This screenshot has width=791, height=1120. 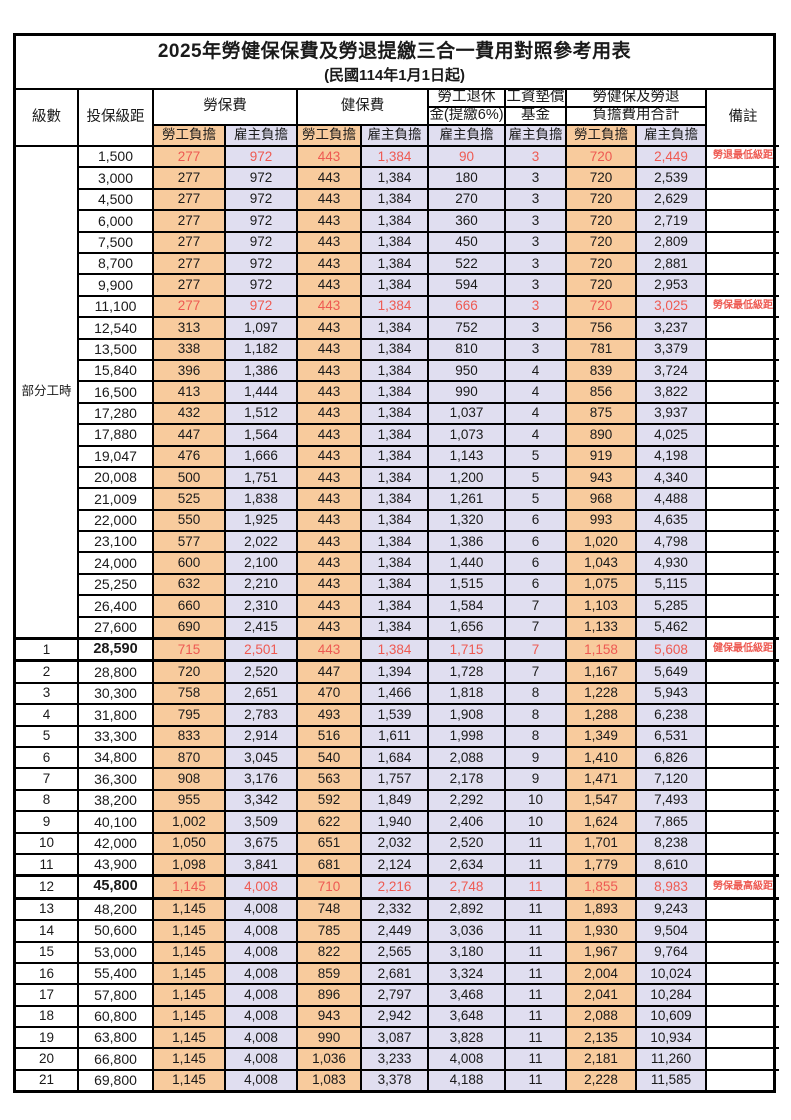 What do you see at coordinates (47, 1016) in the screenshot?
I see `cell-level: 18` at bounding box center [47, 1016].